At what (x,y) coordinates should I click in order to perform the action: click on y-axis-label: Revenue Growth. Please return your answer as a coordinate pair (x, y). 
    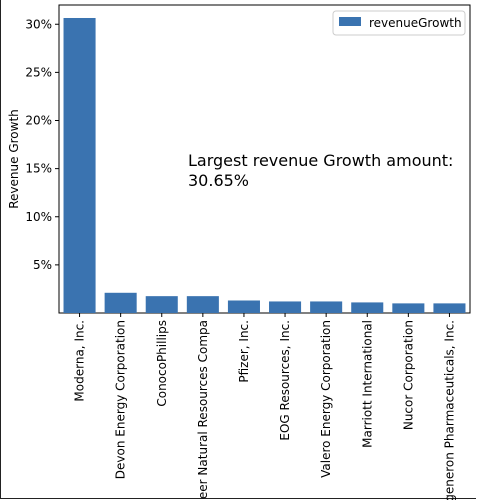
    Looking at the image, I should click on (14, 159).